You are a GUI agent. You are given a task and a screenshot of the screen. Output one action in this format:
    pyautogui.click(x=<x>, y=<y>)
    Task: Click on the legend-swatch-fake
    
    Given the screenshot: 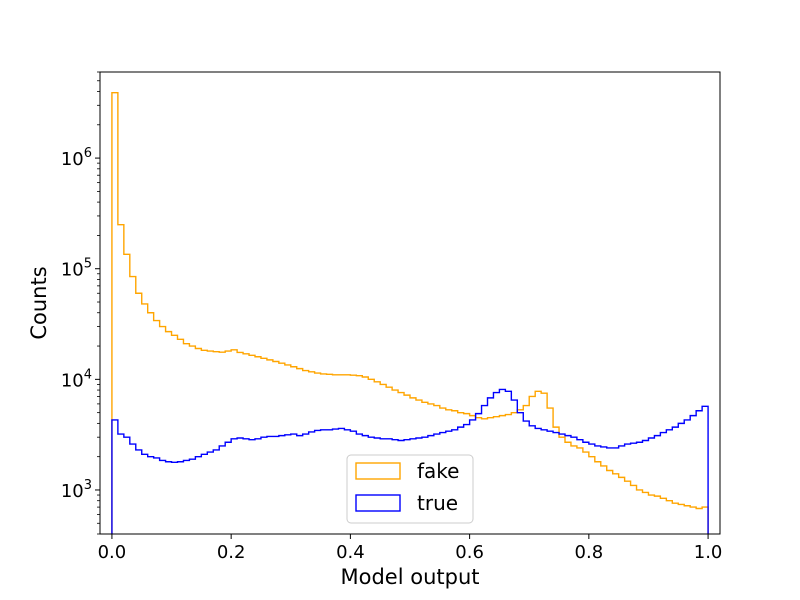 What is the action you would take?
    pyautogui.click(x=378, y=471)
    